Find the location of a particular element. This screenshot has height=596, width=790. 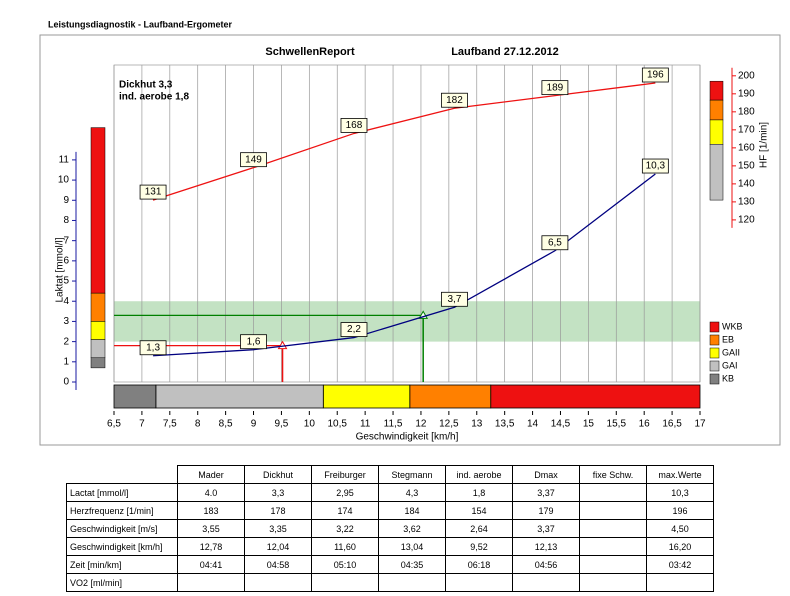

table-row: Lactat [mmol/l] 4.0 3,3 2,95 4,3 1,8 3,37 10,3 is located at coordinates (390, 492).